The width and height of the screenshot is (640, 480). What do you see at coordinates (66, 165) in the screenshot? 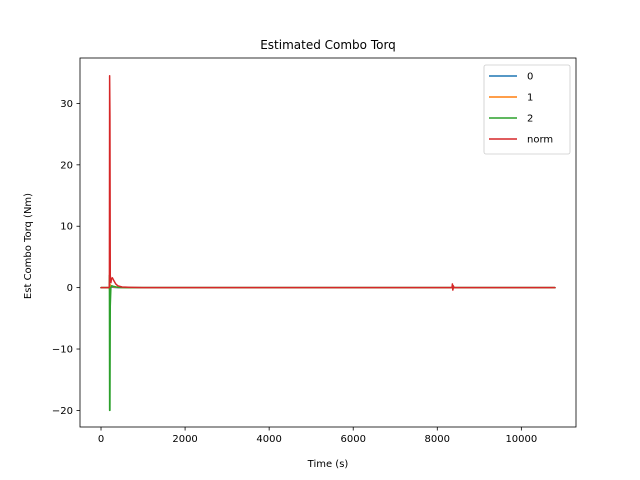
I see `y-tick-label: 20` at bounding box center [66, 165].